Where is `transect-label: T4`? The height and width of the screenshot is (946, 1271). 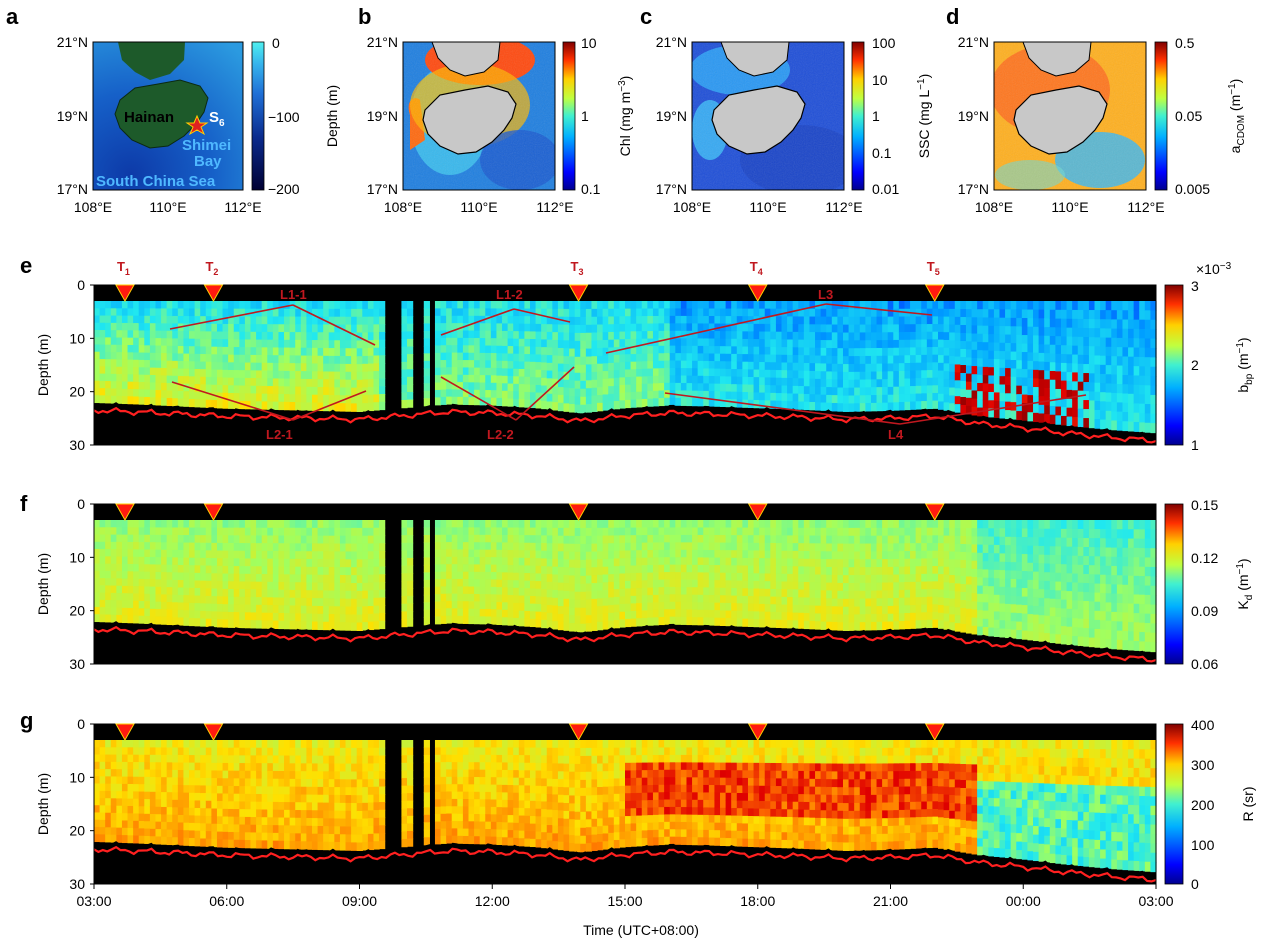 transect-label: T4 is located at coordinates (756, 268).